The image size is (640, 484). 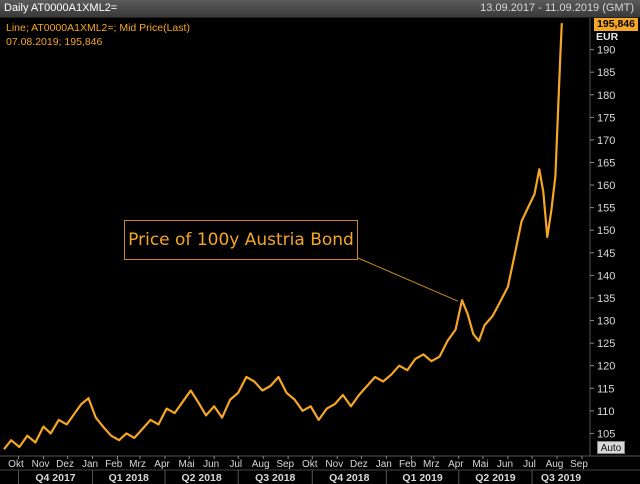 What do you see at coordinates (606, 73) in the screenshot?
I see `y-tick-label: 185` at bounding box center [606, 73].